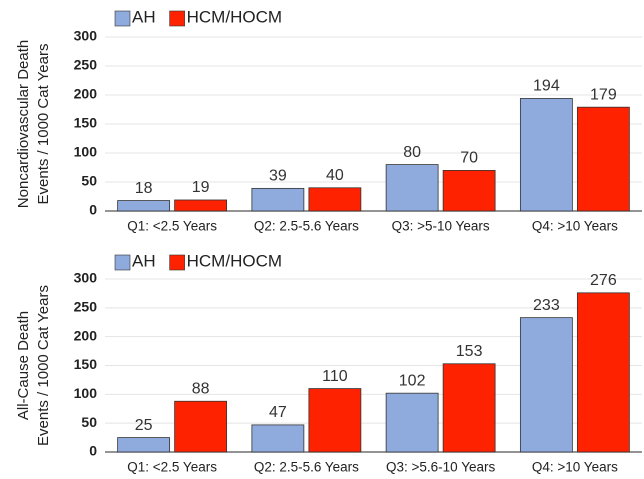  I want to click on value-label: 102, so click(412, 380).